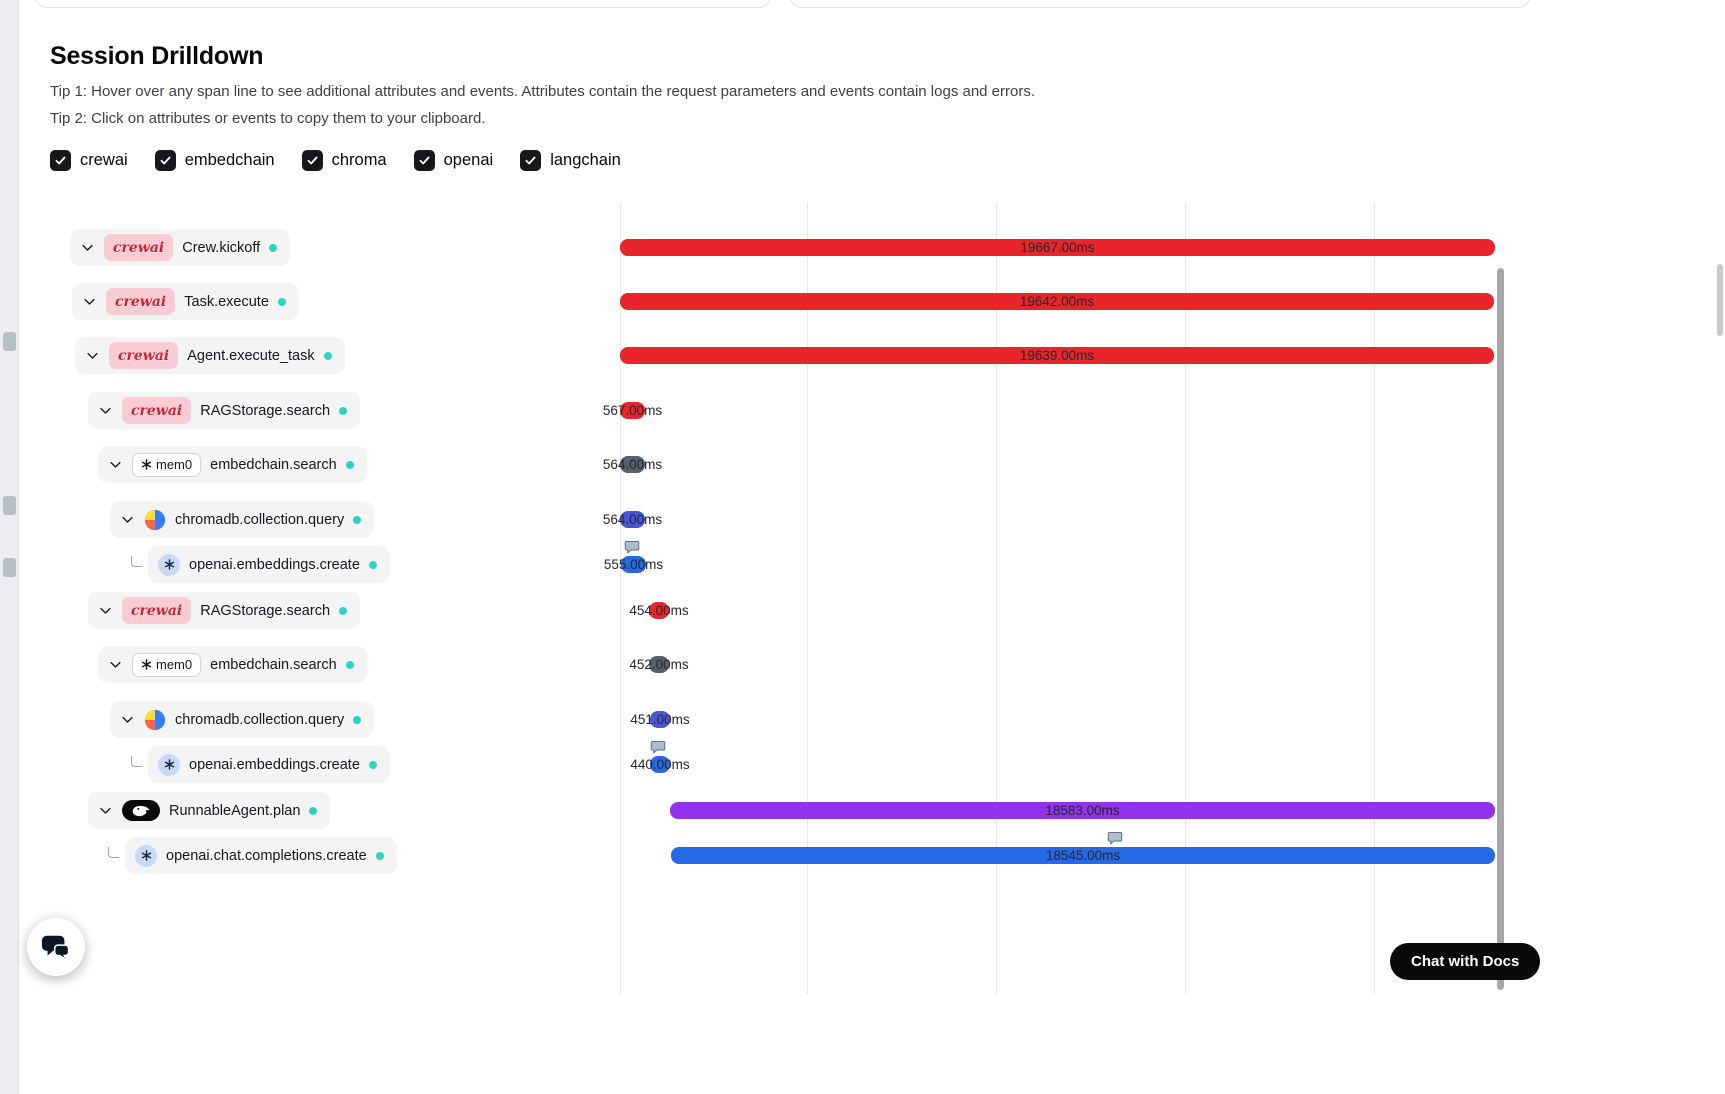 This screenshot has height=1094, width=1725. I want to click on page-scrollbar-thumb, so click(1720, 300).